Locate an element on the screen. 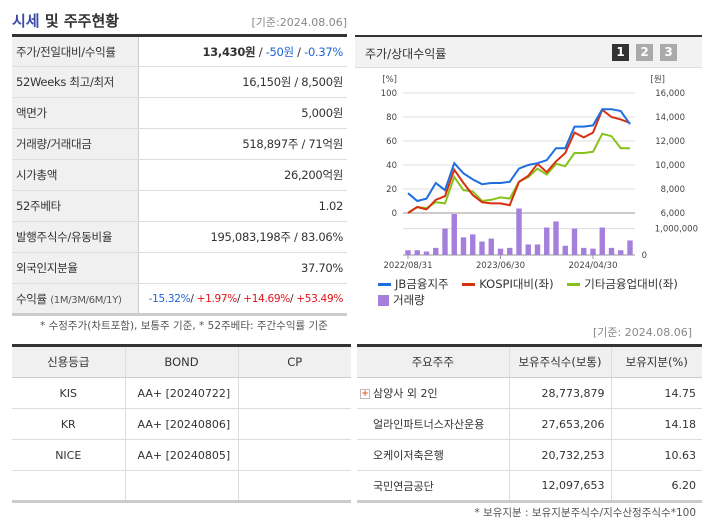 The width and height of the screenshot is (702, 525). legend-item: 거래량 is located at coordinates (401, 300).